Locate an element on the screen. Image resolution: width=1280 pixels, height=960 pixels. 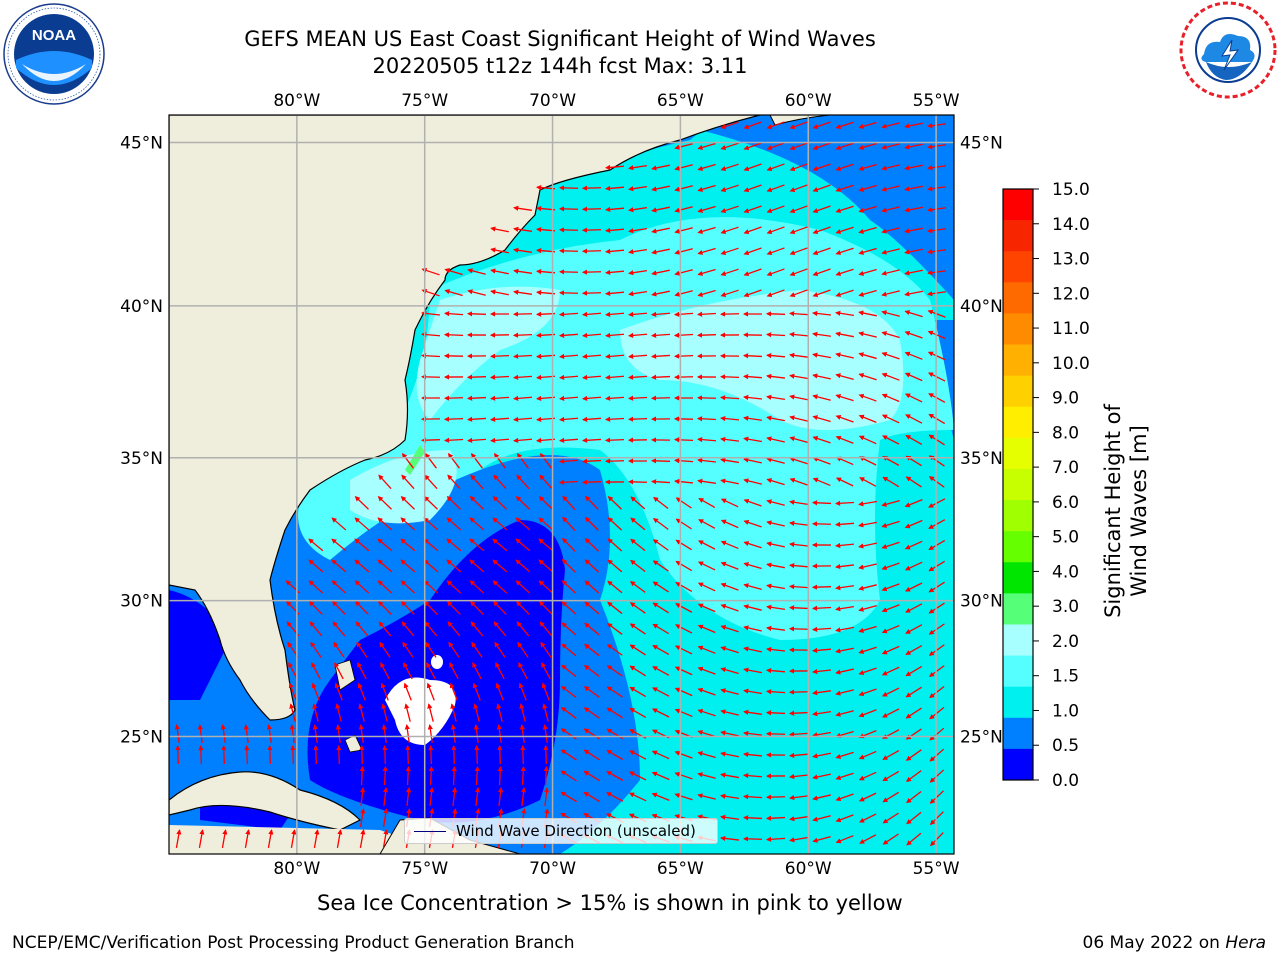
colorbar-segment is located at coordinates (1018, 391).